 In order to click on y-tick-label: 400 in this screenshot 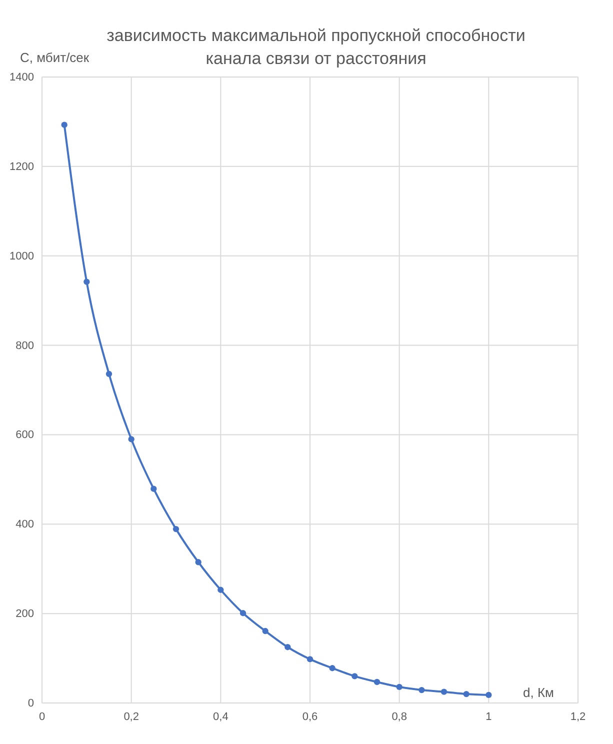, I will do `click(25, 524)`.